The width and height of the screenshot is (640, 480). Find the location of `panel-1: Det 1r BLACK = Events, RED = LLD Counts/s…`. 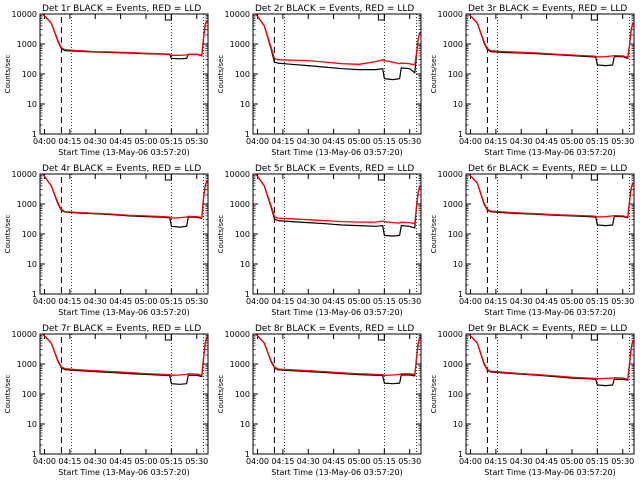

panel-1: Det 1r BLACK = Events, RED = LLD Counts/s… is located at coordinates (106, 80).